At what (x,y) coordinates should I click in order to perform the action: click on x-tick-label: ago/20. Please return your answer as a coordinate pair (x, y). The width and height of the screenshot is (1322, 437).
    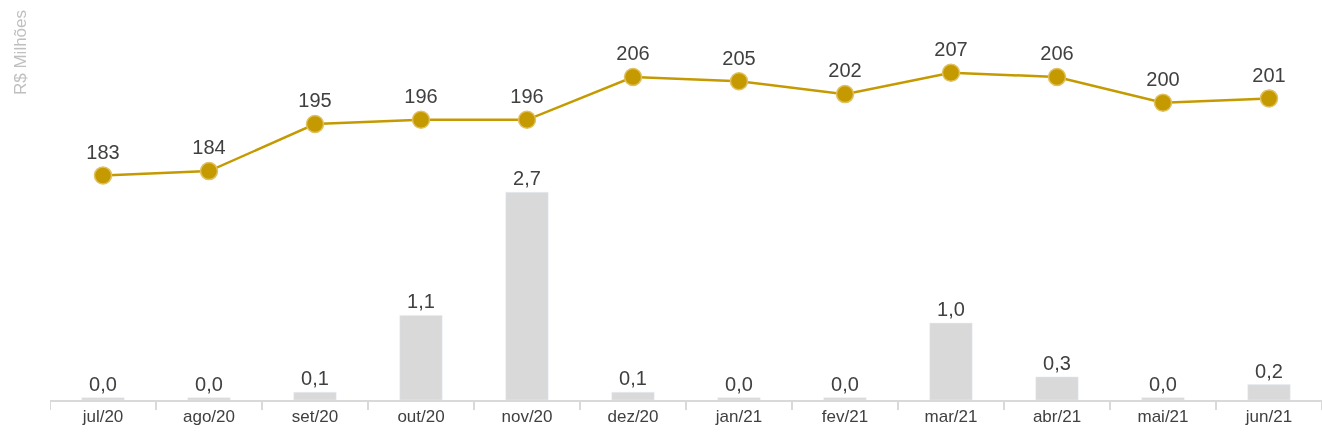
    Looking at the image, I should click on (209, 417).